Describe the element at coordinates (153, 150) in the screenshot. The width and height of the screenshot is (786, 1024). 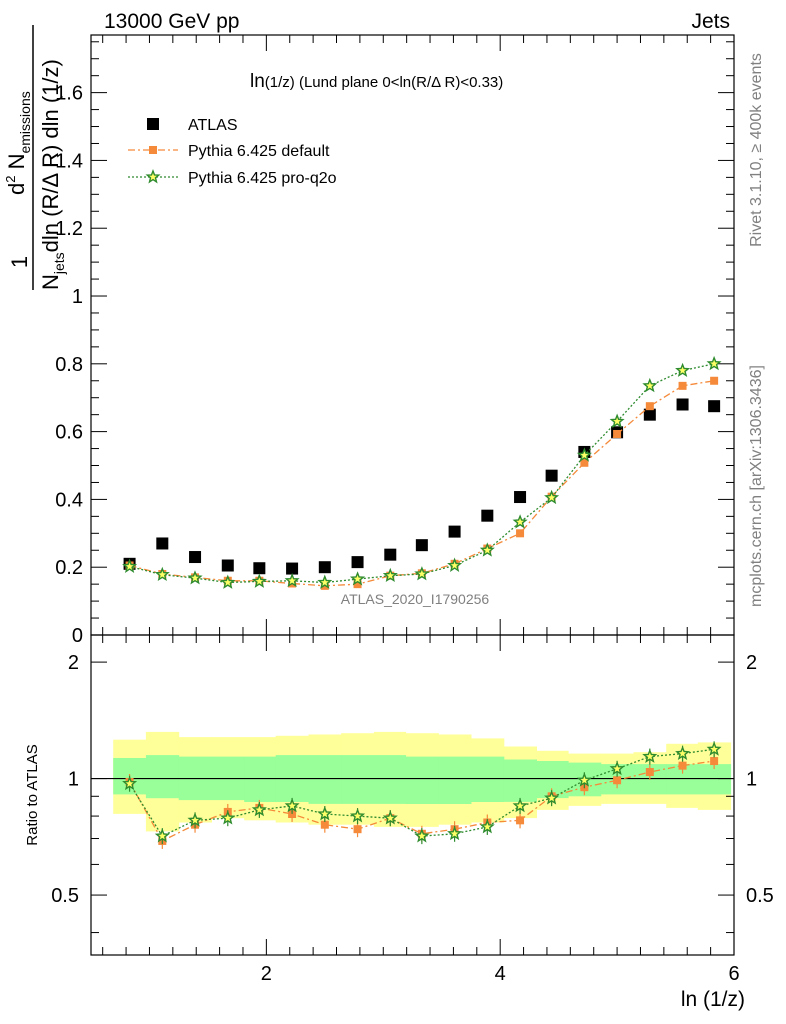
I see `legend-marker-pythia-6-425-default` at that location.